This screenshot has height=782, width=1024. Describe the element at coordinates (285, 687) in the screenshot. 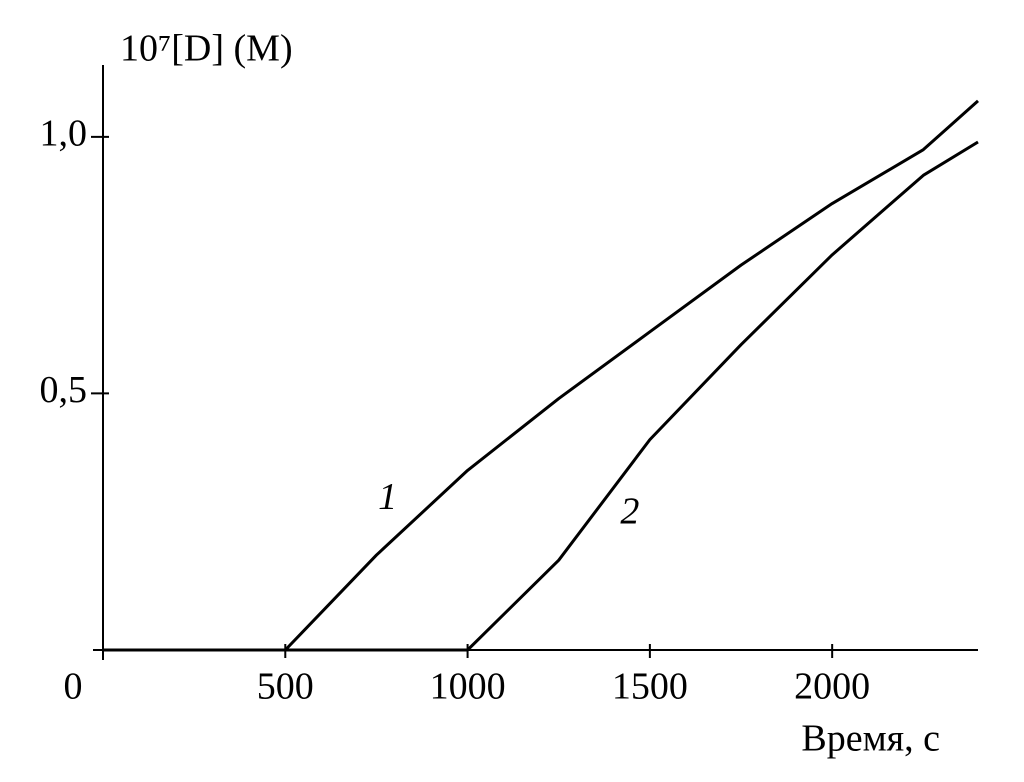

I see `x-tick-label: 500` at that location.